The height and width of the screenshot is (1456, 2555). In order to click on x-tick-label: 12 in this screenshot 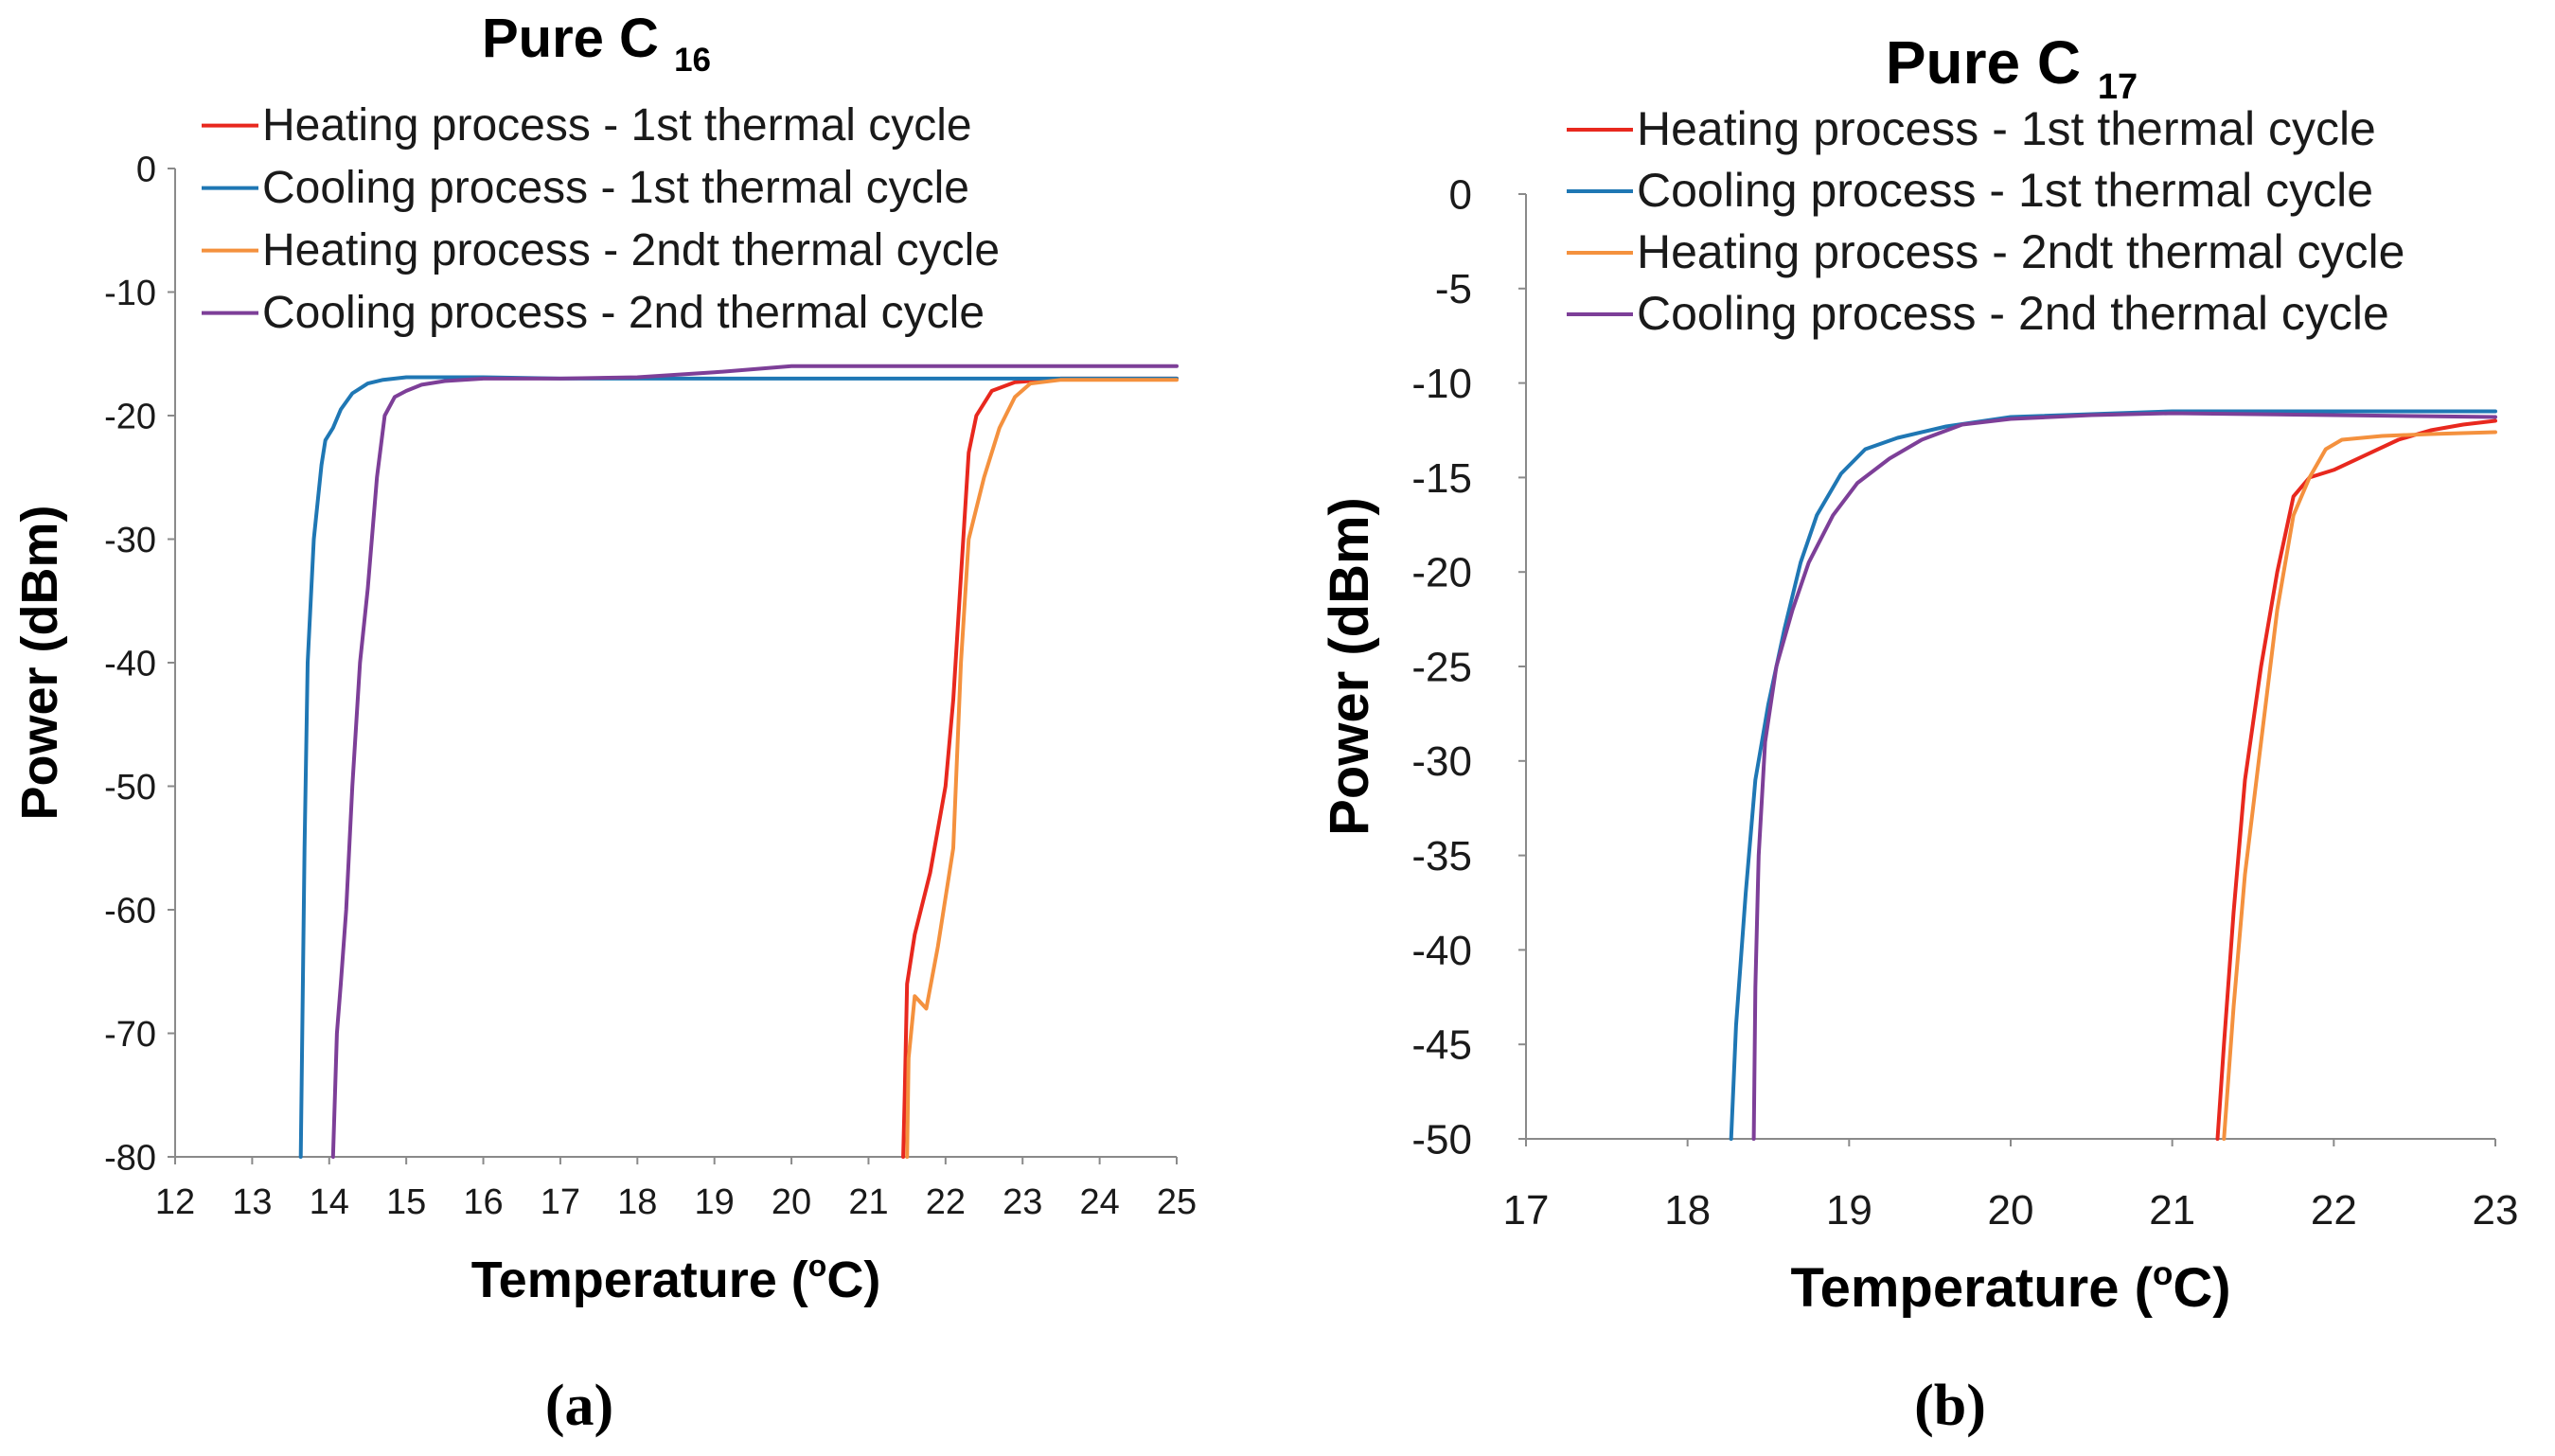, I will do `click(175, 1202)`.